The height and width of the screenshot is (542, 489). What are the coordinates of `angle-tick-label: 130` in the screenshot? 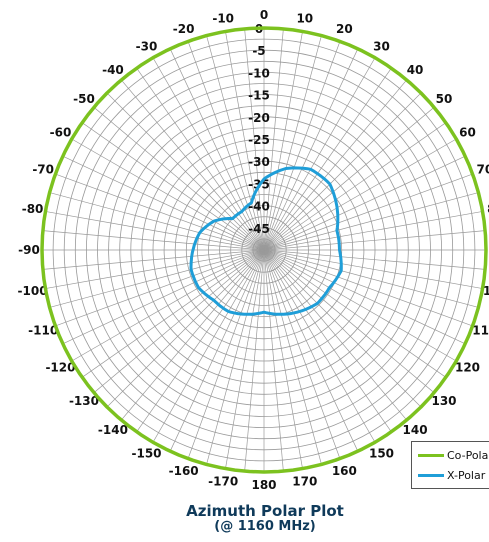 It's located at (443, 401).